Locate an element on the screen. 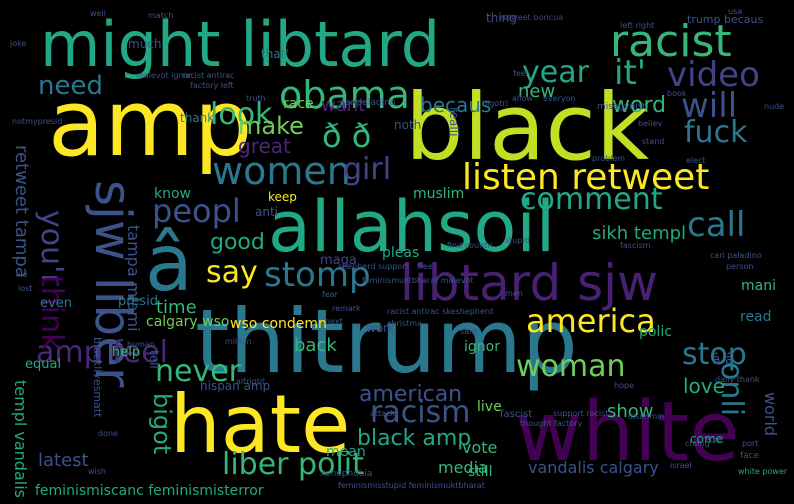 Image resolution: width=794 pixels, height=504 pixels. word-israel: israel is located at coordinates (681, 465).